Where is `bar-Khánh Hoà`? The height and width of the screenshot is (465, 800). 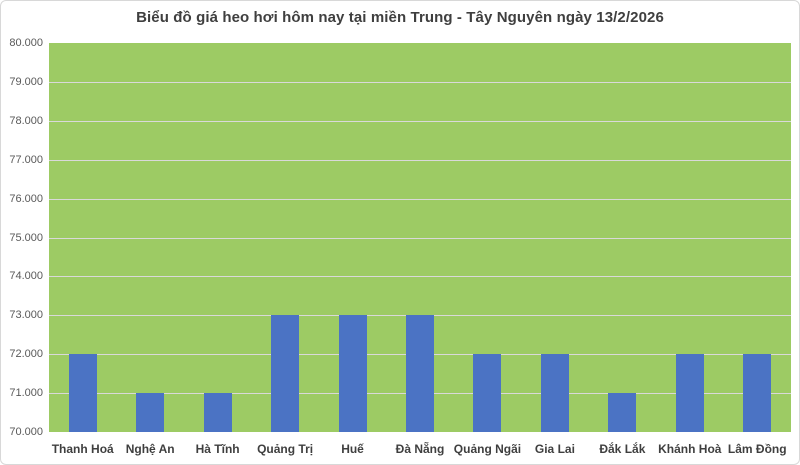 bar-Khánh Hoà is located at coordinates (689, 393).